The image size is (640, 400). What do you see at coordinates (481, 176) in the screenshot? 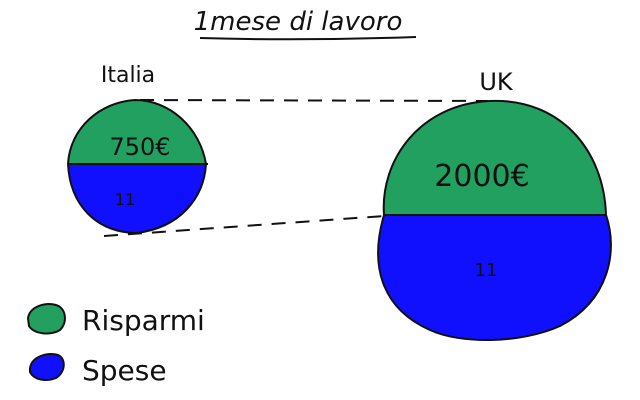
I see `uk-savings-label: 2000€` at bounding box center [481, 176].